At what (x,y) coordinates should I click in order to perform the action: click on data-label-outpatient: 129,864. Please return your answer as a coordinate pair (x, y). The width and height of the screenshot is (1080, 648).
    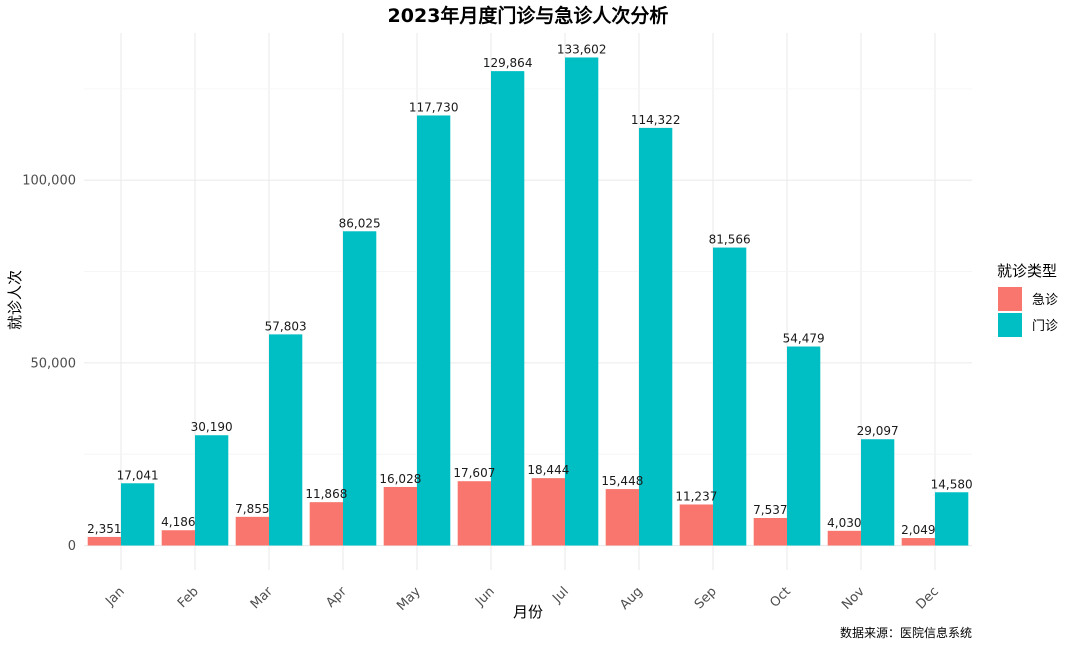
    Looking at the image, I should click on (508, 63).